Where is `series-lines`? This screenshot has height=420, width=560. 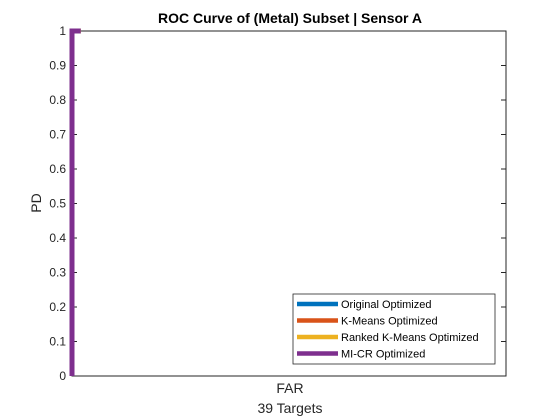 series-lines is located at coordinates (75, 202).